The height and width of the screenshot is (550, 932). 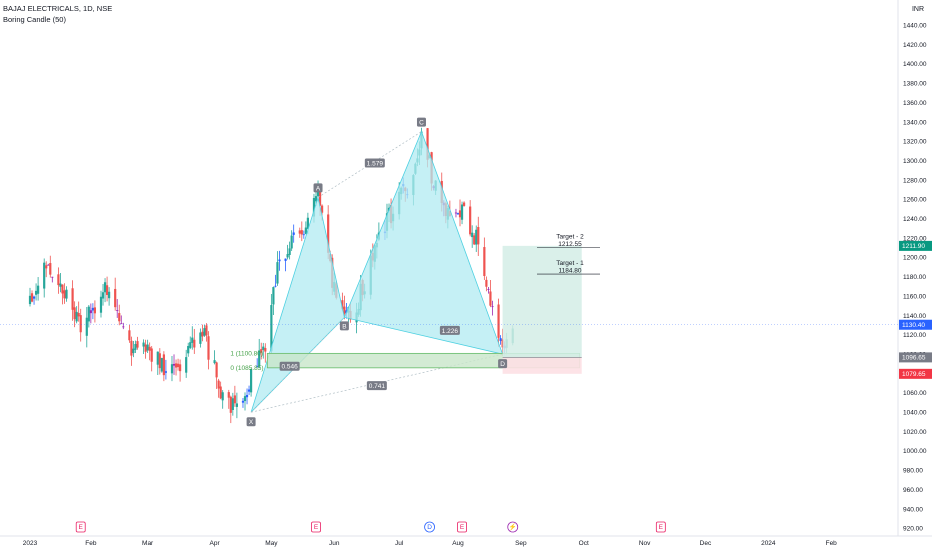 I want to click on target-value: 1212.55, so click(x=570, y=244).